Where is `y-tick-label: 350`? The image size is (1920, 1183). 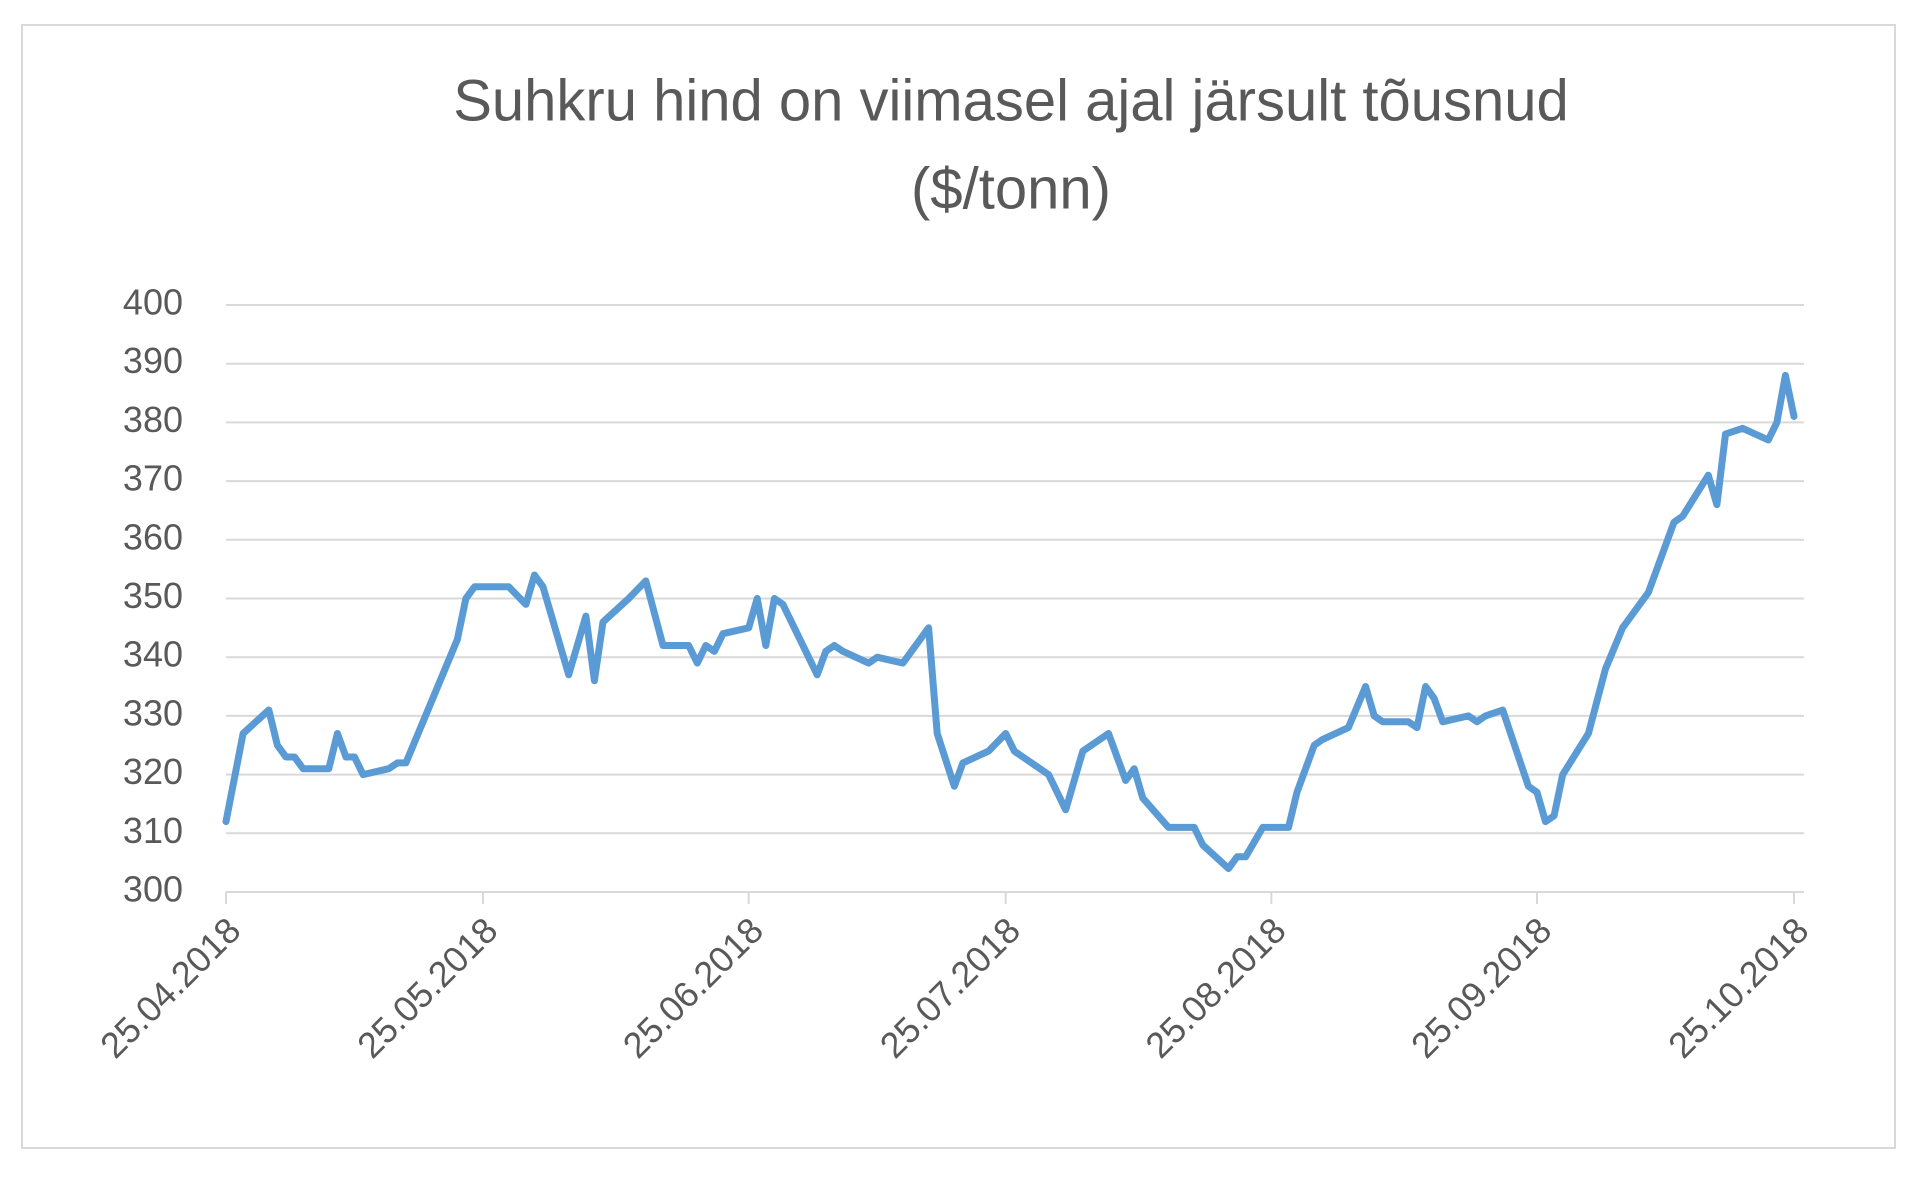 y-tick-label: 350 is located at coordinates (153, 595).